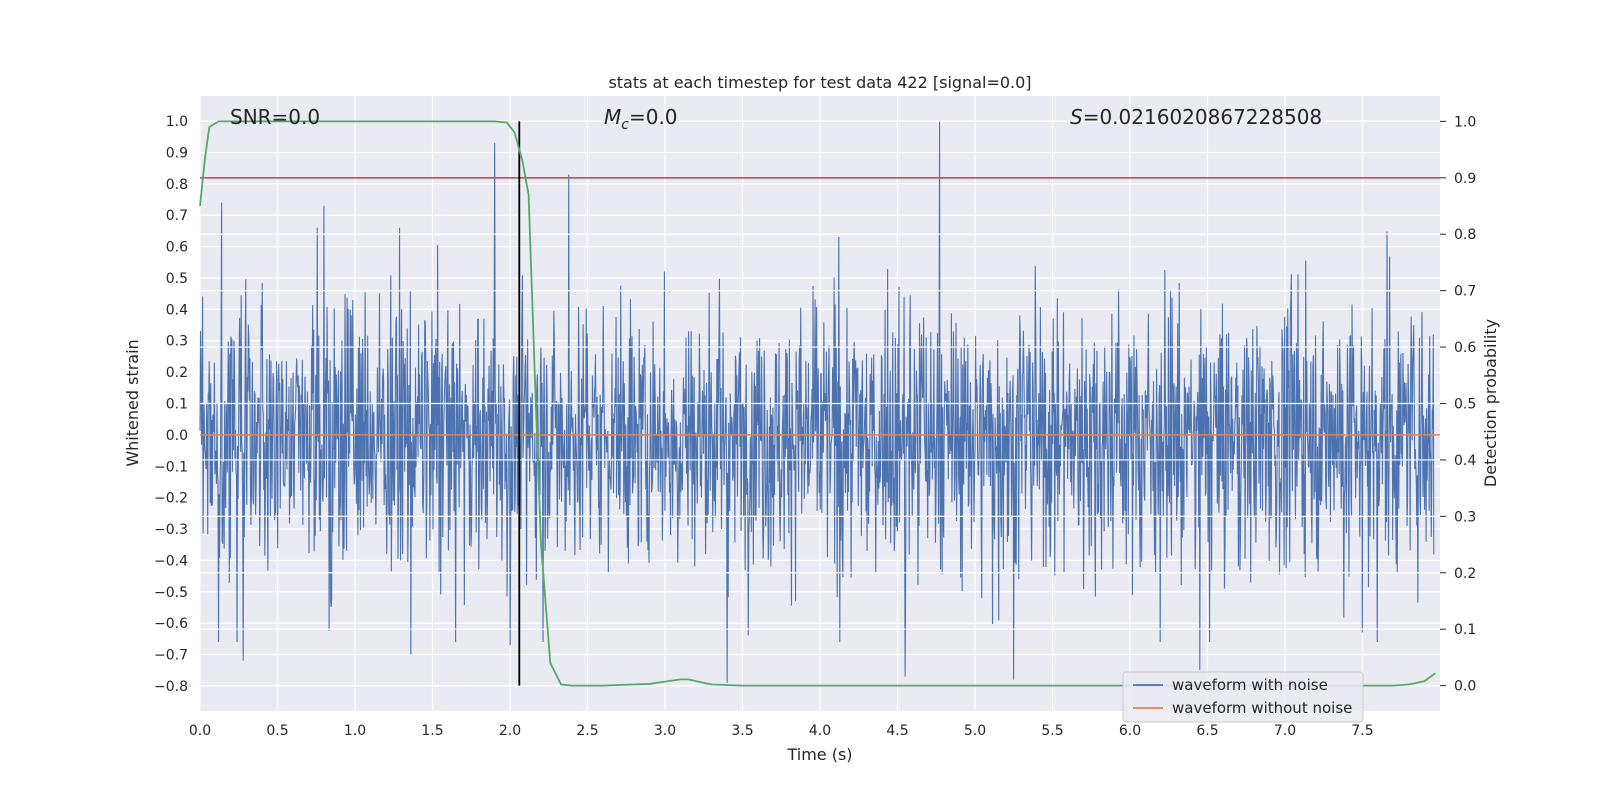 The height and width of the screenshot is (800, 1600). Describe the element at coordinates (177, 373) in the screenshot. I see `y-tick-label: 0.2` at that location.